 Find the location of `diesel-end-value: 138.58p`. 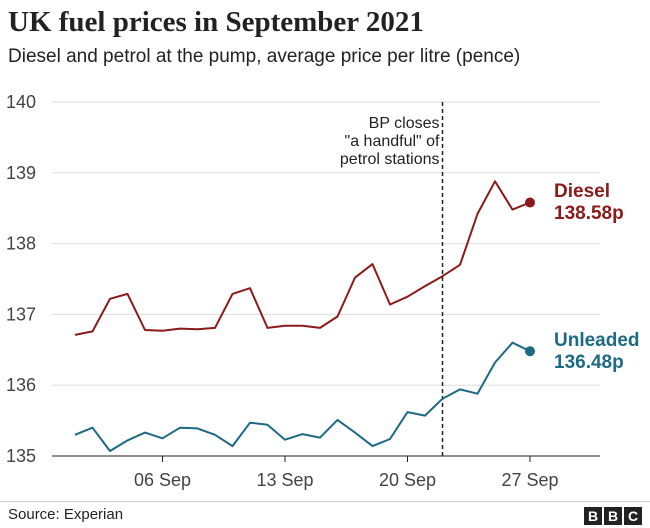

diesel-end-value: 138.58p is located at coordinates (589, 213).